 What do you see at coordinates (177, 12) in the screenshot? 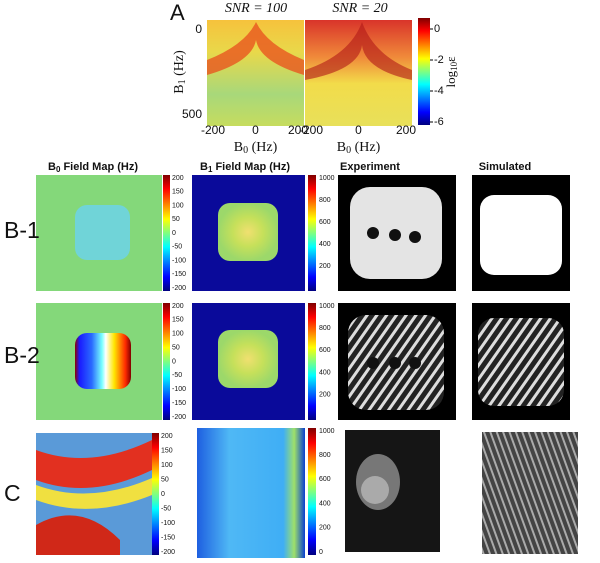
I see `panel-label: A` at bounding box center [177, 12].